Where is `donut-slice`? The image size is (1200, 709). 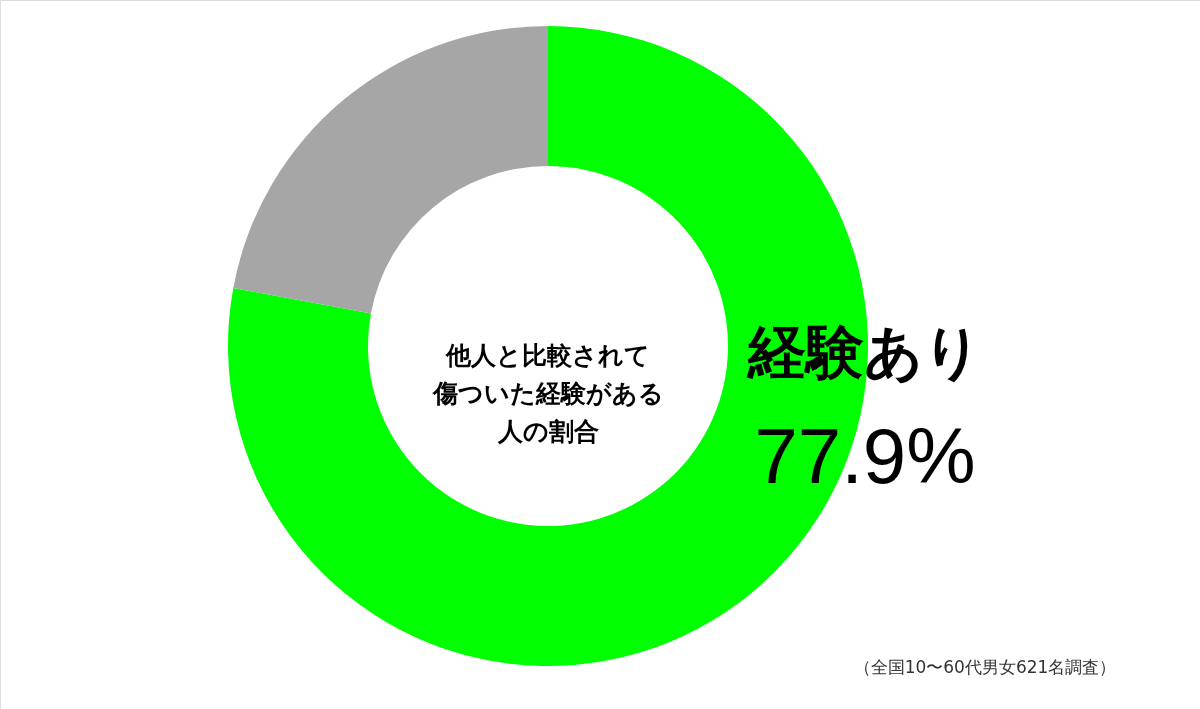
donut-slice is located at coordinates (390, 170).